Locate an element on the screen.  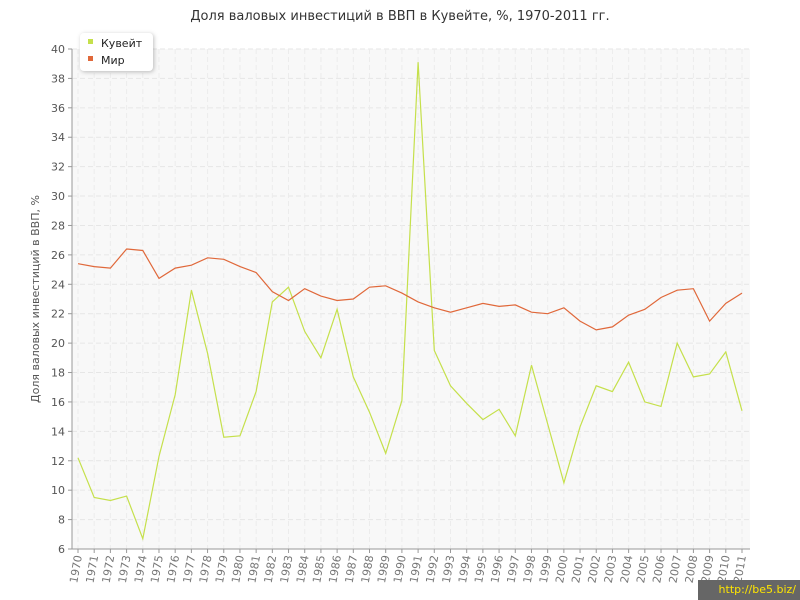
x-tick-label: 2009 is located at coordinates (708, 569).